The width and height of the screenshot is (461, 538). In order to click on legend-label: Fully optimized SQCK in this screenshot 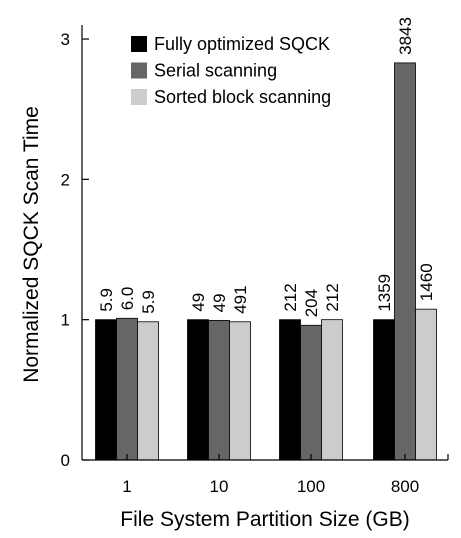, I will do `click(242, 44)`.